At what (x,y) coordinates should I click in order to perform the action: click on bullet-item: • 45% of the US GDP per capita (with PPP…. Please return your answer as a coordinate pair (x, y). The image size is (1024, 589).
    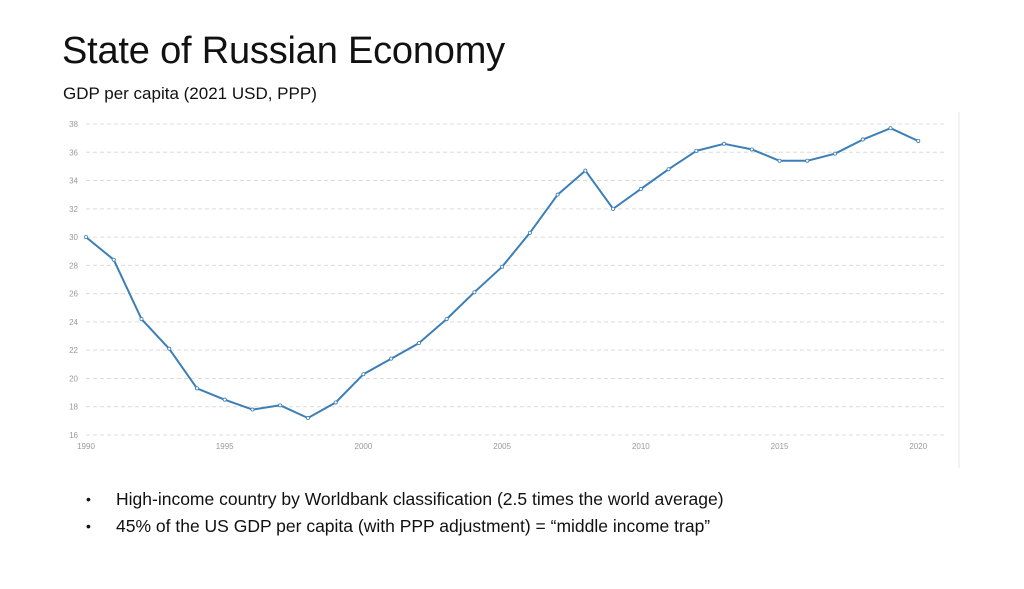
    Looking at the image, I should click on (405, 526).